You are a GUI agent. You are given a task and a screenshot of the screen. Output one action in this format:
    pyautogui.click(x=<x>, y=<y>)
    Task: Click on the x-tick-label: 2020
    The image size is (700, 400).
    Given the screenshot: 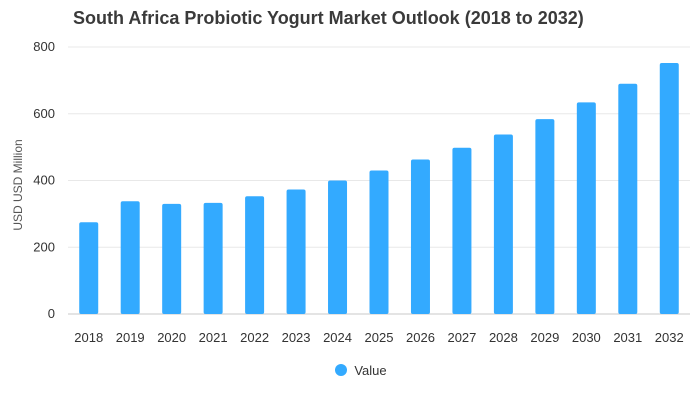 What is the action you would take?
    pyautogui.click(x=171, y=337)
    